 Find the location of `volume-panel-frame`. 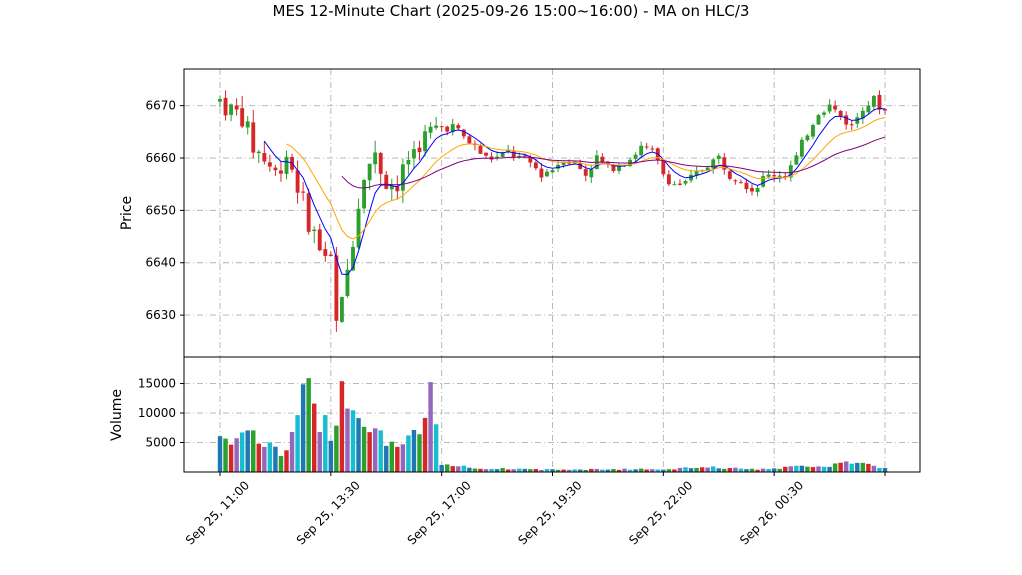

volume-panel-frame is located at coordinates (552, 414).